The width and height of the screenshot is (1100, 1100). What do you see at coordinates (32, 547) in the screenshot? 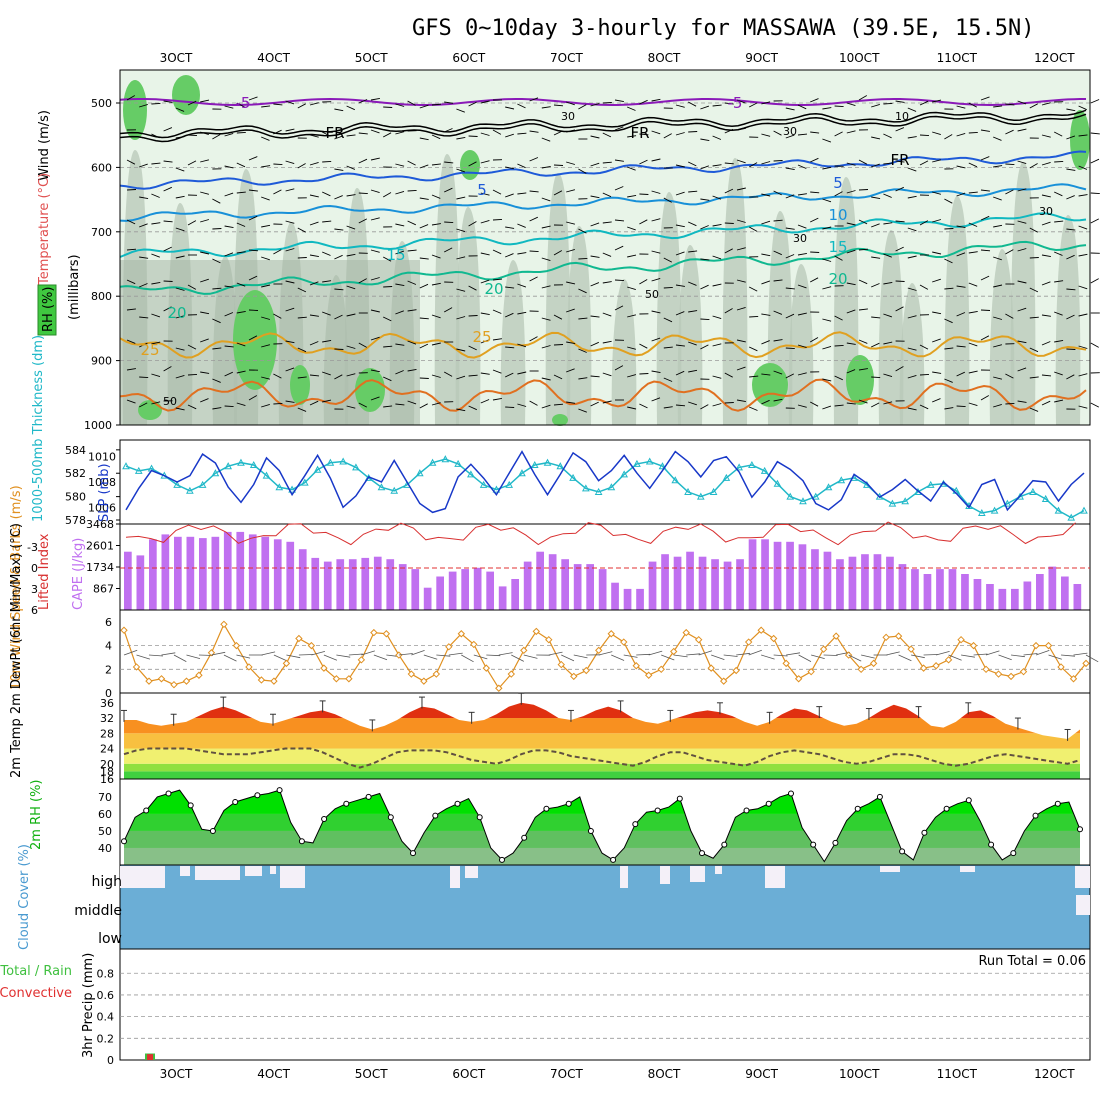
I see `li-ytick: -3` at bounding box center [32, 547].